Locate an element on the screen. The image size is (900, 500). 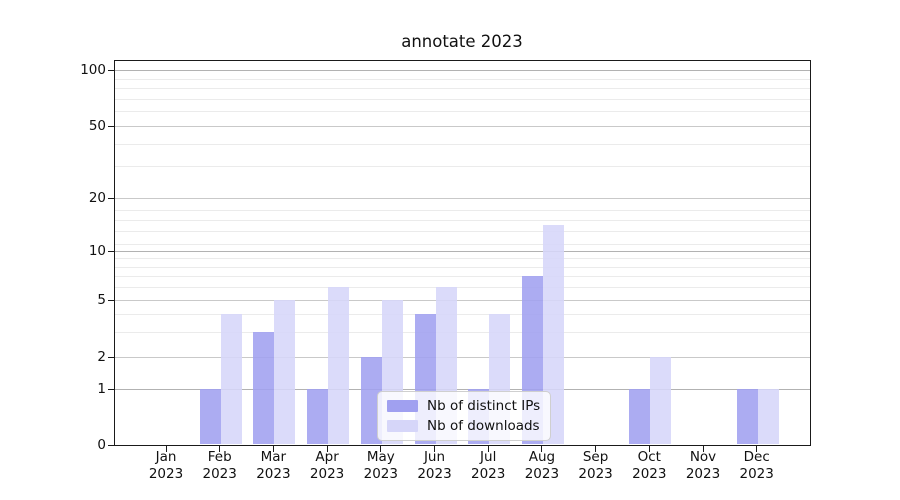
x-tick-label: May 2023 is located at coordinates (380, 465).